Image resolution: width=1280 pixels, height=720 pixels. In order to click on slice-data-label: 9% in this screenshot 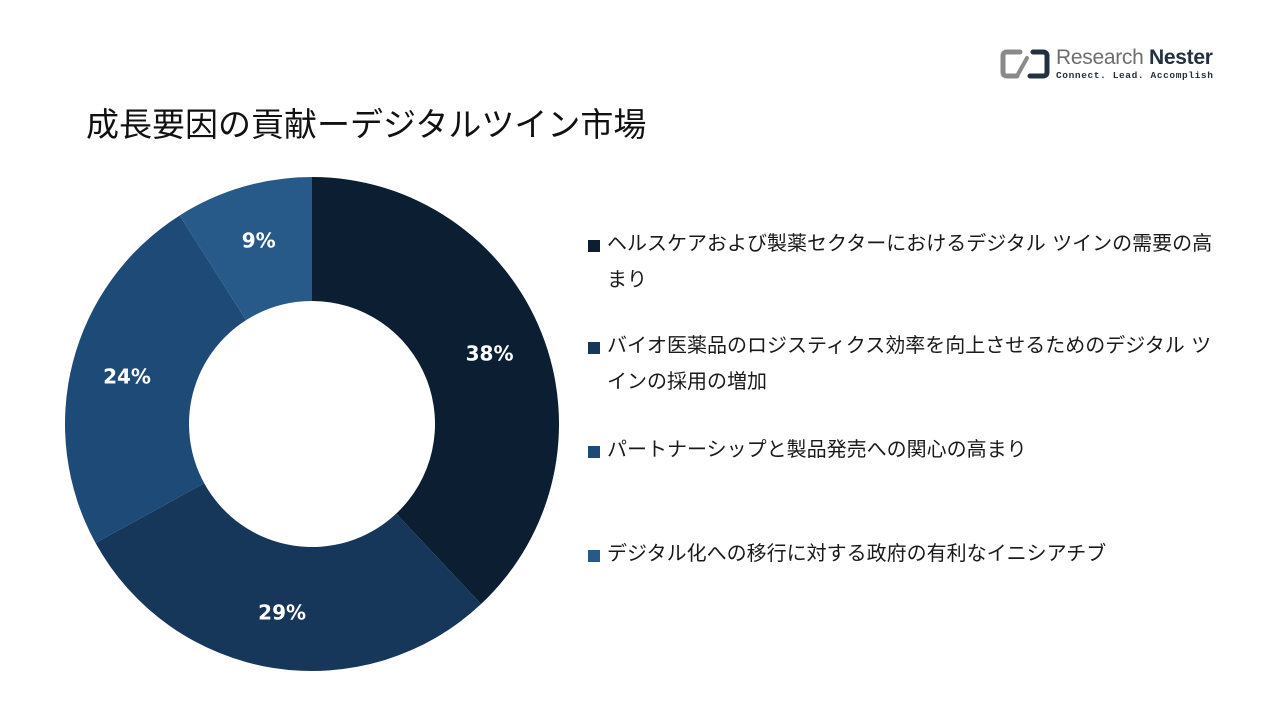, I will do `click(259, 241)`.